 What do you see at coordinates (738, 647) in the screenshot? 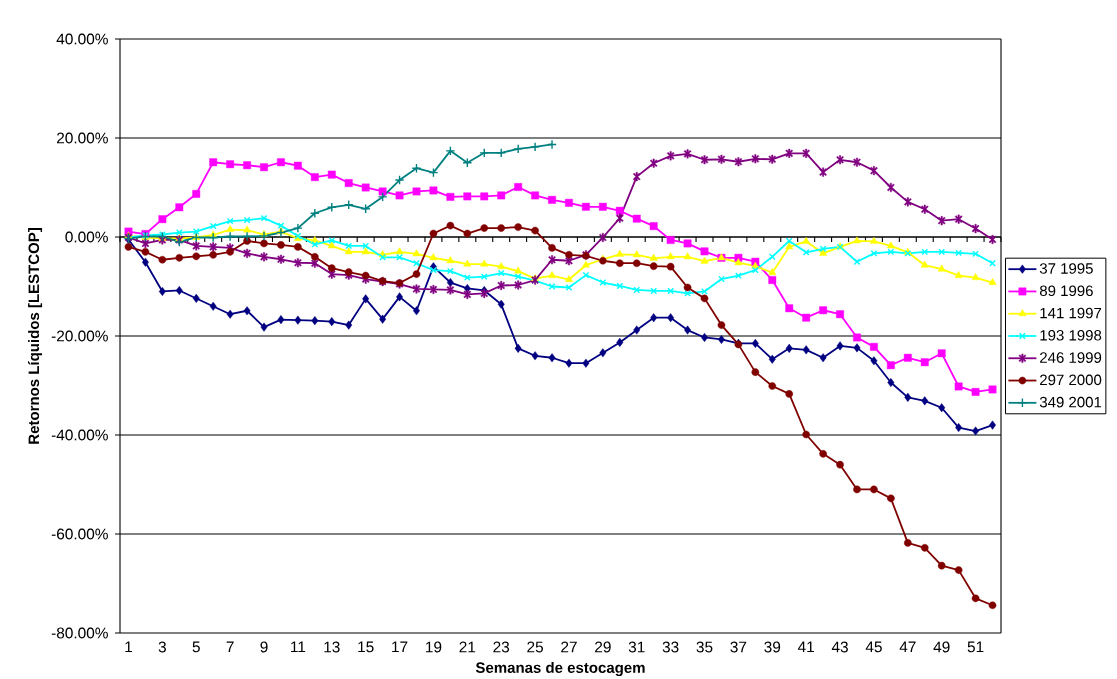
I see `x-tick-label: 37` at bounding box center [738, 647].